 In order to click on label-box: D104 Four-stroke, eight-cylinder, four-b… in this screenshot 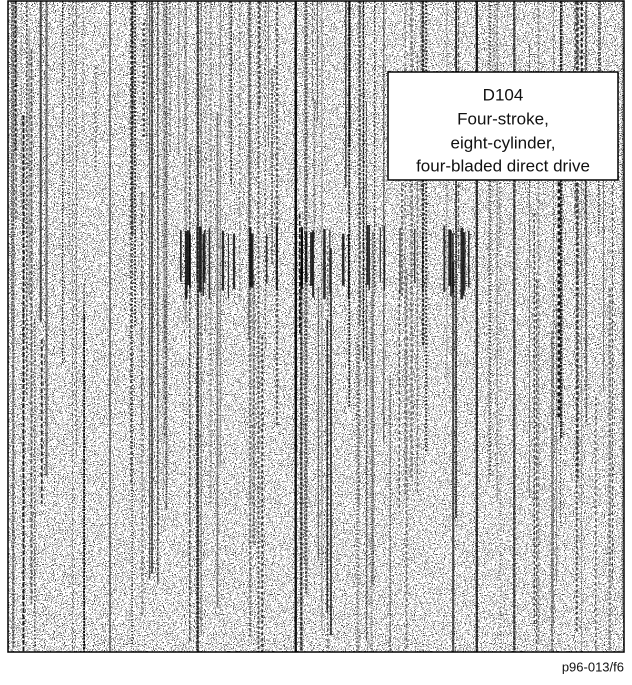, I will do `click(503, 126)`.